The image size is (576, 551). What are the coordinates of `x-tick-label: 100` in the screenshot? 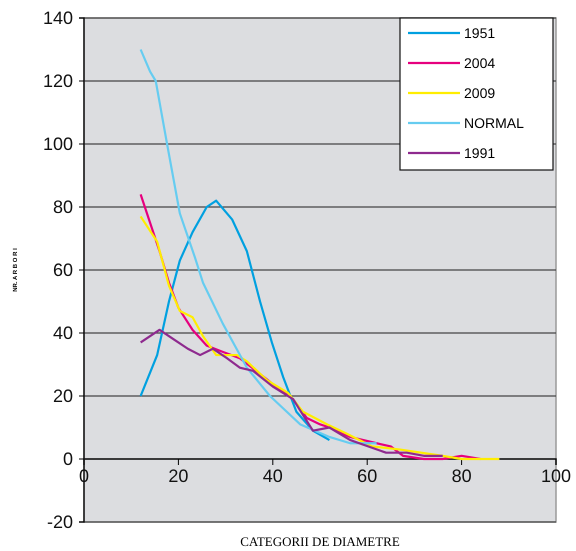 It's located at (556, 476).